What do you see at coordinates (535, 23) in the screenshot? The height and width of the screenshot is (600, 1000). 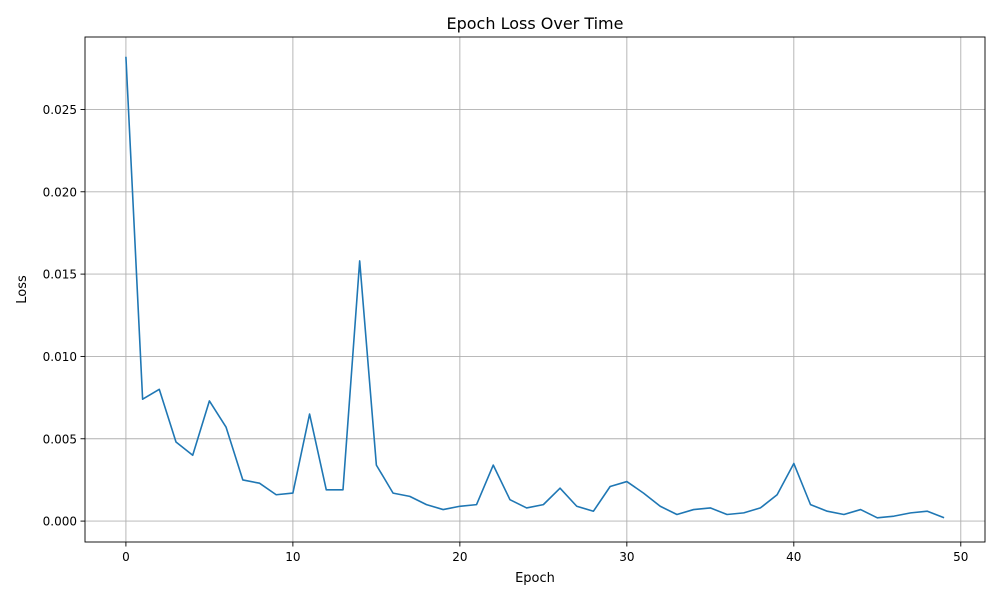 I see `chart-title: Epoch Loss Over Time` at bounding box center [535, 23].